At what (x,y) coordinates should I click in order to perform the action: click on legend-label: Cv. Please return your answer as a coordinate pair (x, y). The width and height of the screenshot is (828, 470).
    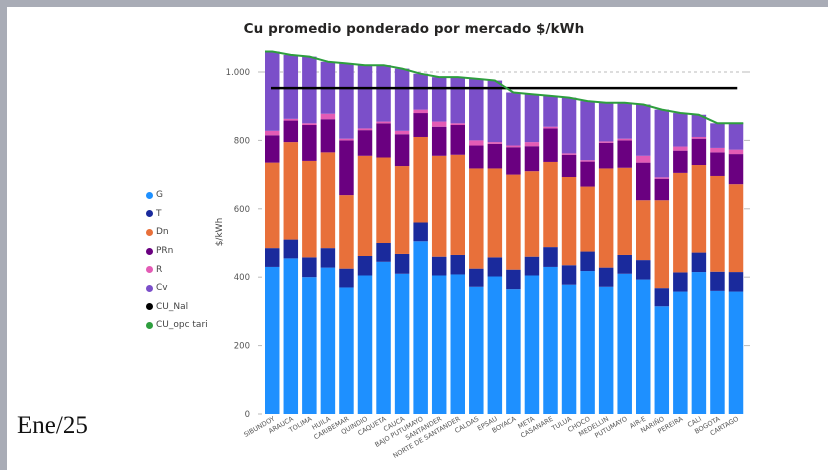
    Looking at the image, I should click on (162, 288).